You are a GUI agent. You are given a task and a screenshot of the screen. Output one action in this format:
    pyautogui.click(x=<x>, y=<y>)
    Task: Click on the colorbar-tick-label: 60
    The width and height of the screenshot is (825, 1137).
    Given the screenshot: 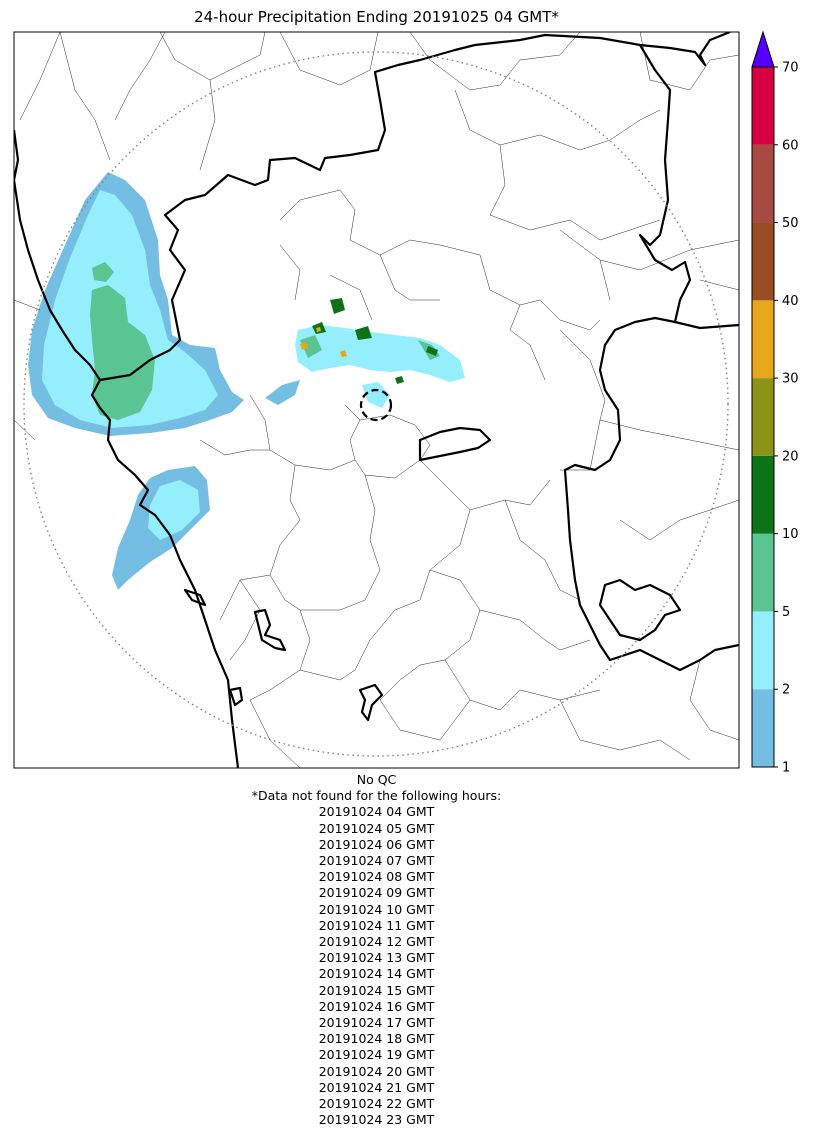 What is the action you would take?
    pyautogui.click(x=790, y=145)
    